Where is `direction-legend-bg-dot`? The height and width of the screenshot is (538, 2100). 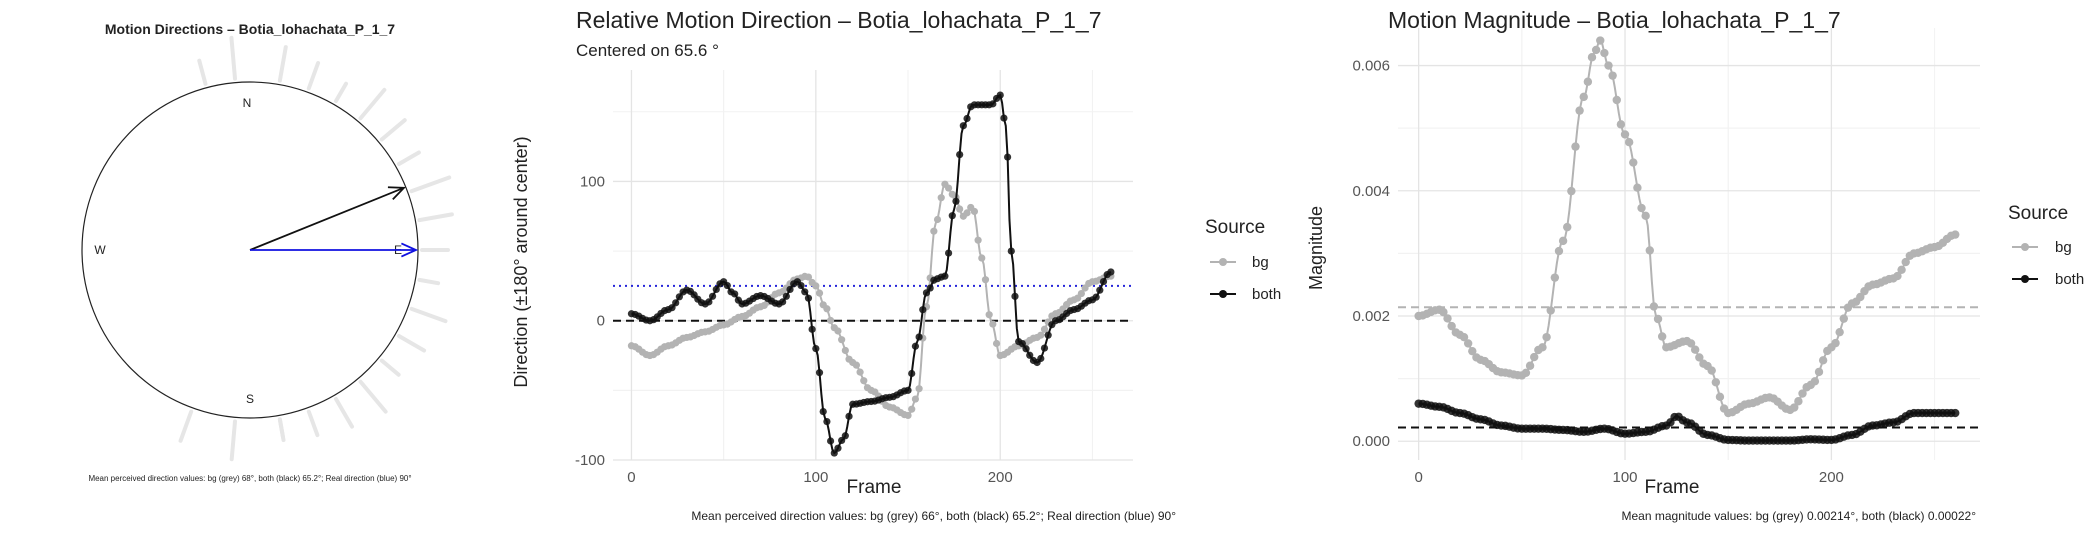 direction-legend-bg-dot is located at coordinates (1223, 262).